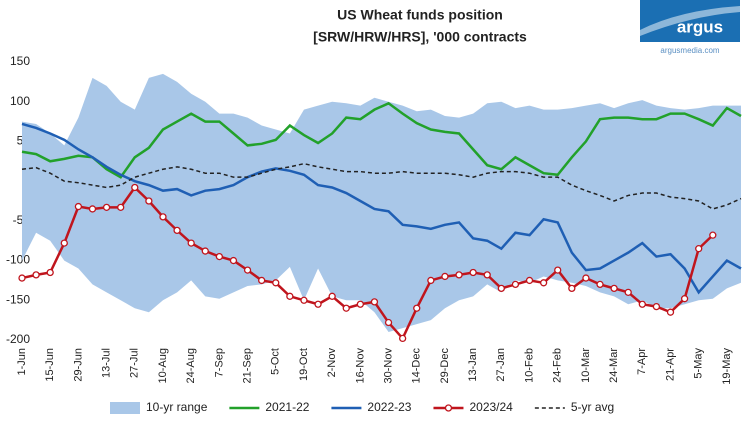 This screenshot has height=424, width=747. Describe the element at coordinates (78, 365) in the screenshot. I see `x-tick-label: 29-Jun` at that location.